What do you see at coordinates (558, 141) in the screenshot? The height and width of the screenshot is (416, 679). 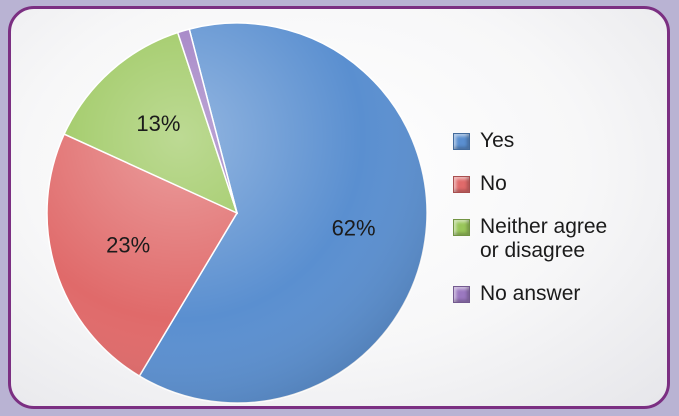 I see `legend-item-yes: Yes` at bounding box center [558, 141].